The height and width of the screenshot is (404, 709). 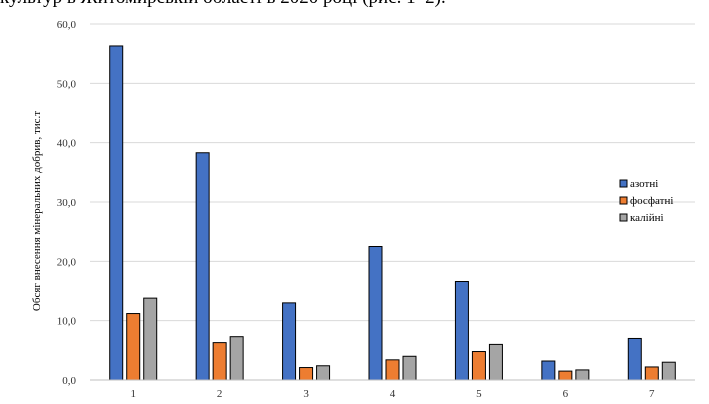 What do you see at coordinates (478, 366) in the screenshot?
I see `bar-фосфатні-5` at bounding box center [478, 366].